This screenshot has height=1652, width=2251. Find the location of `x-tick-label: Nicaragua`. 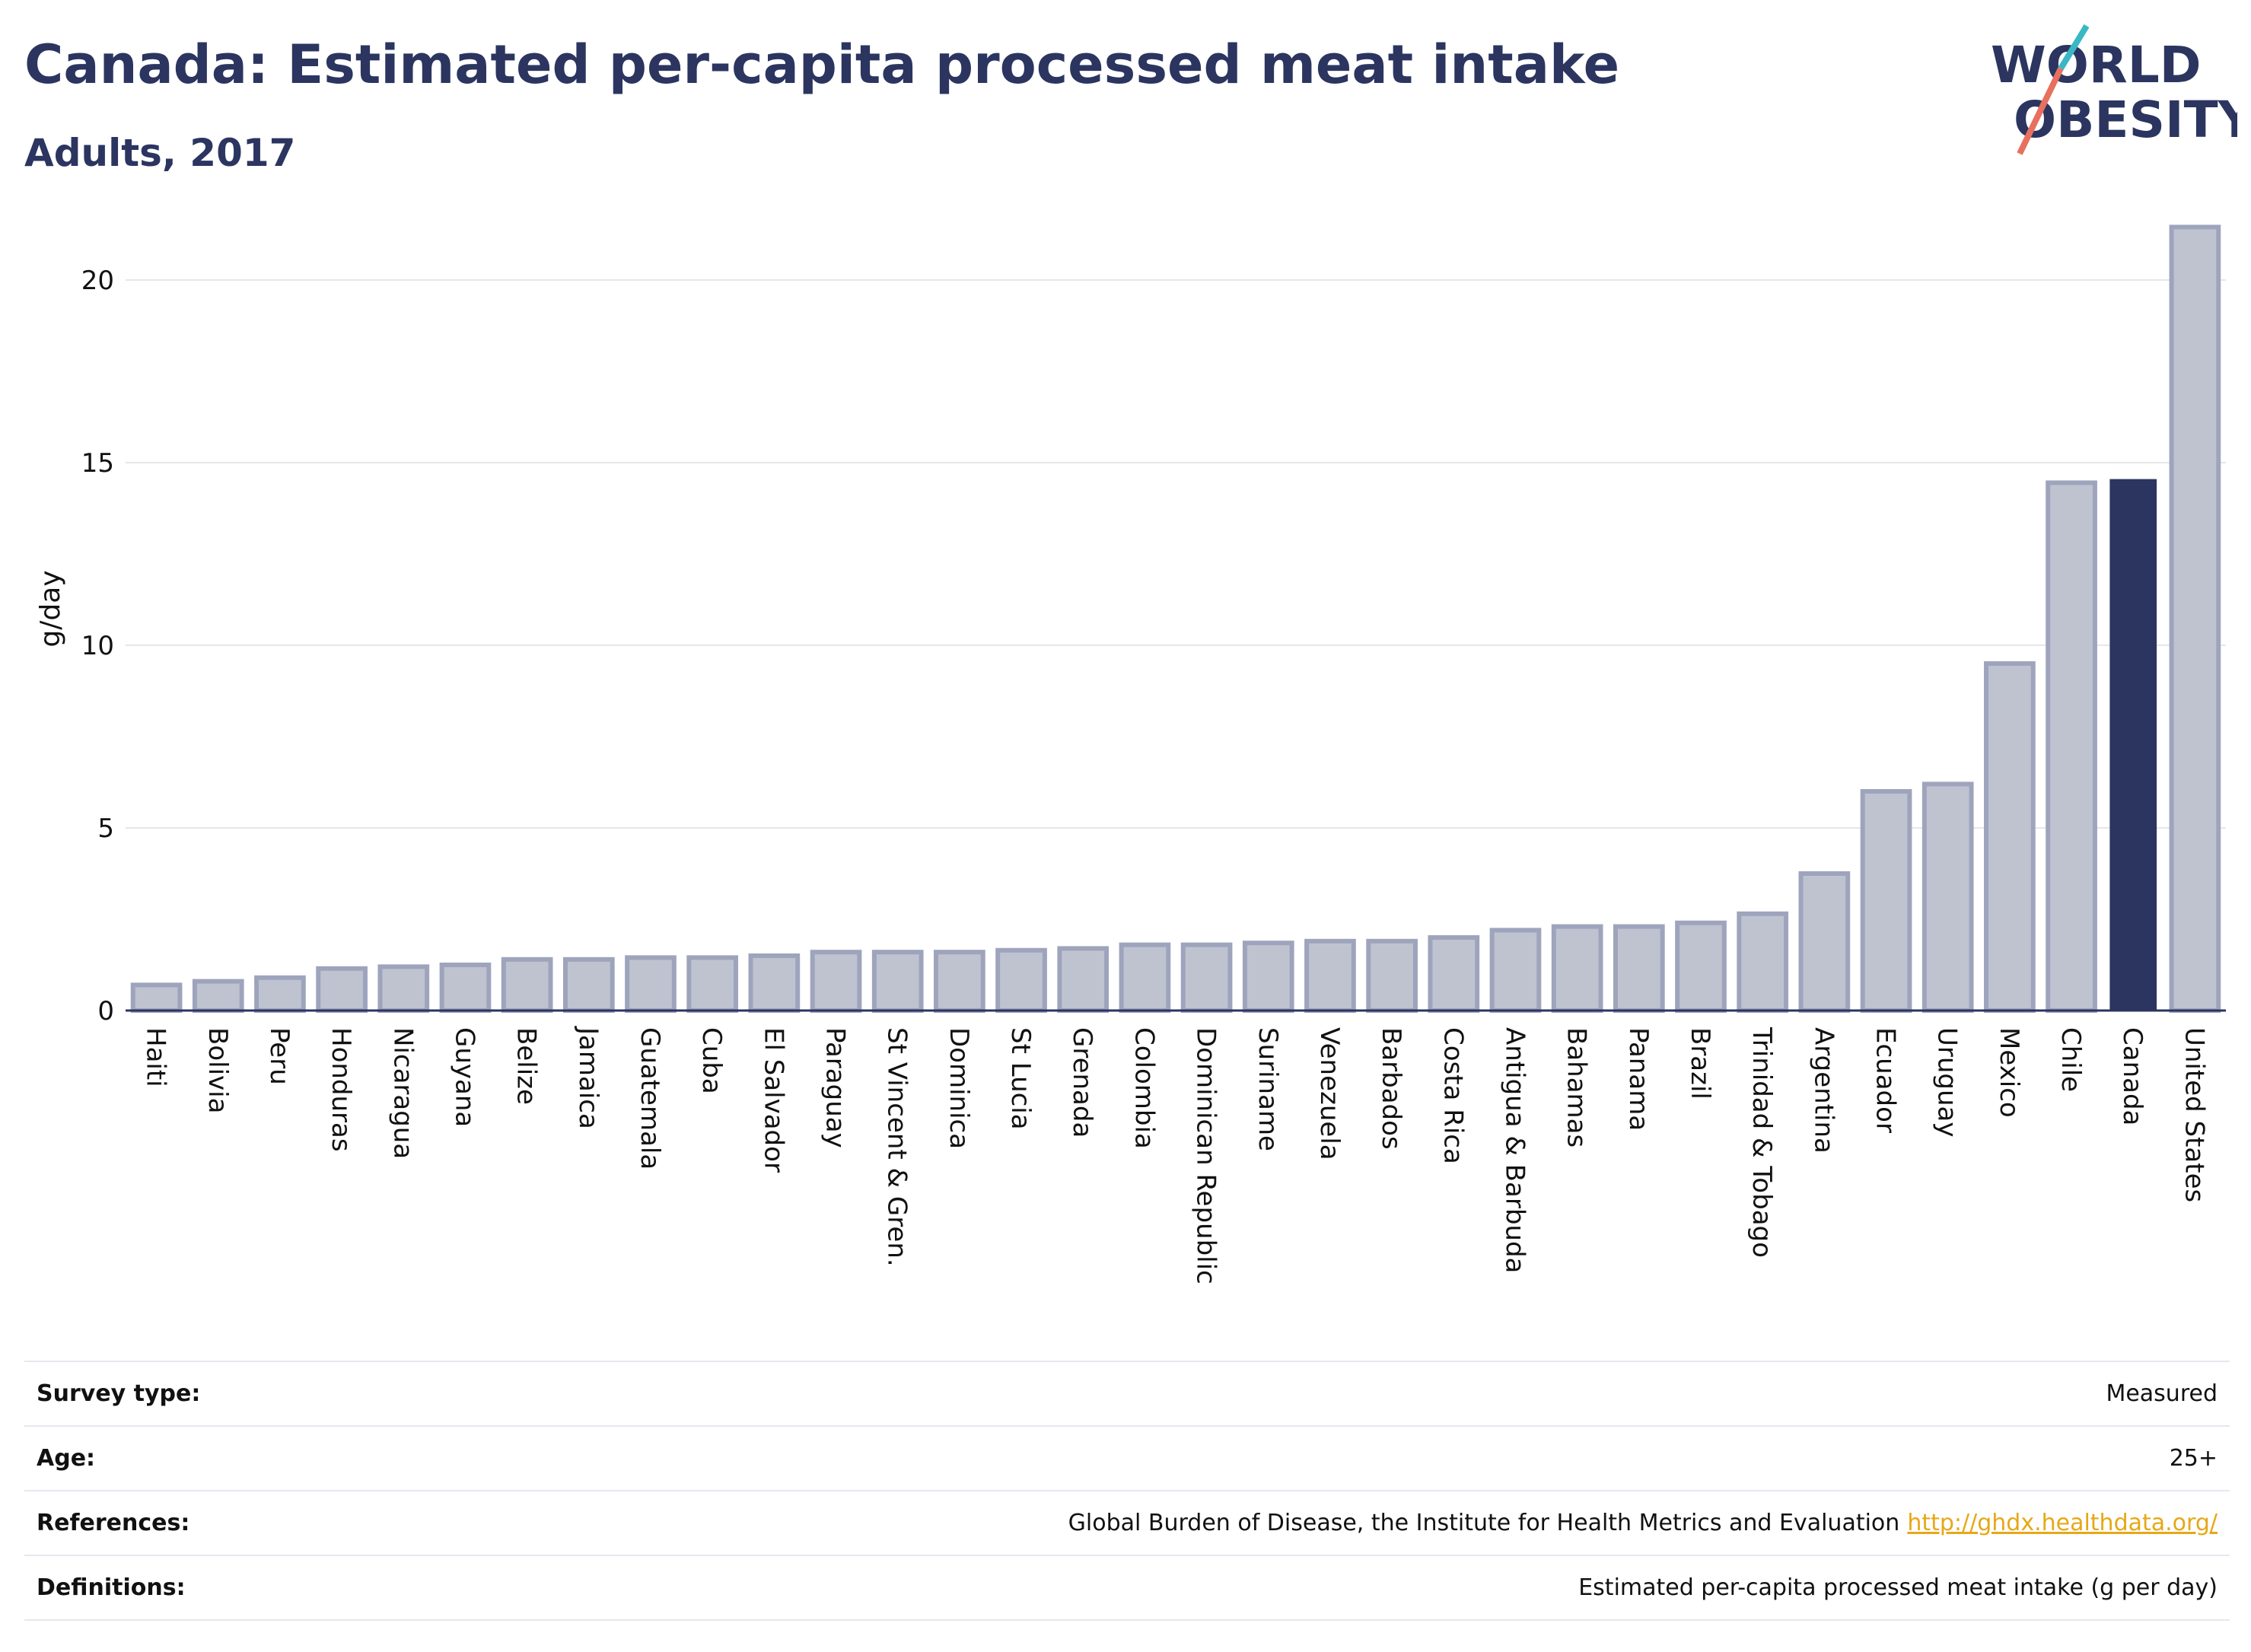

x-tick-label: Nicaragua is located at coordinates (402, 1093).